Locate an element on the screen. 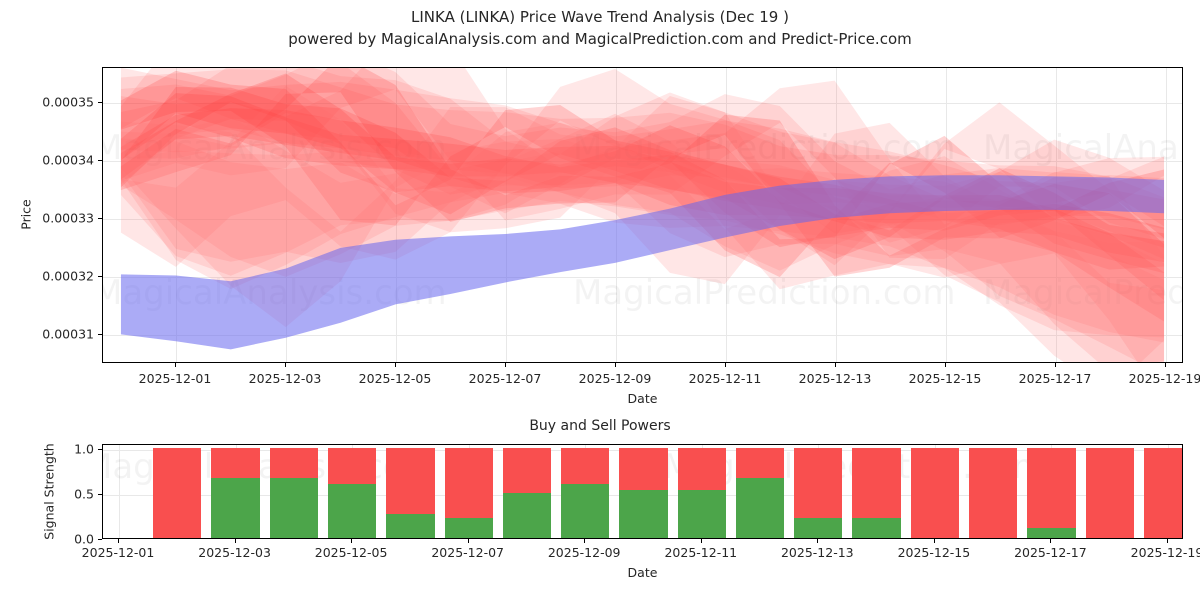 This screenshot has height=600, width=1200. price-x-axis-label: Date is located at coordinates (642, 398).